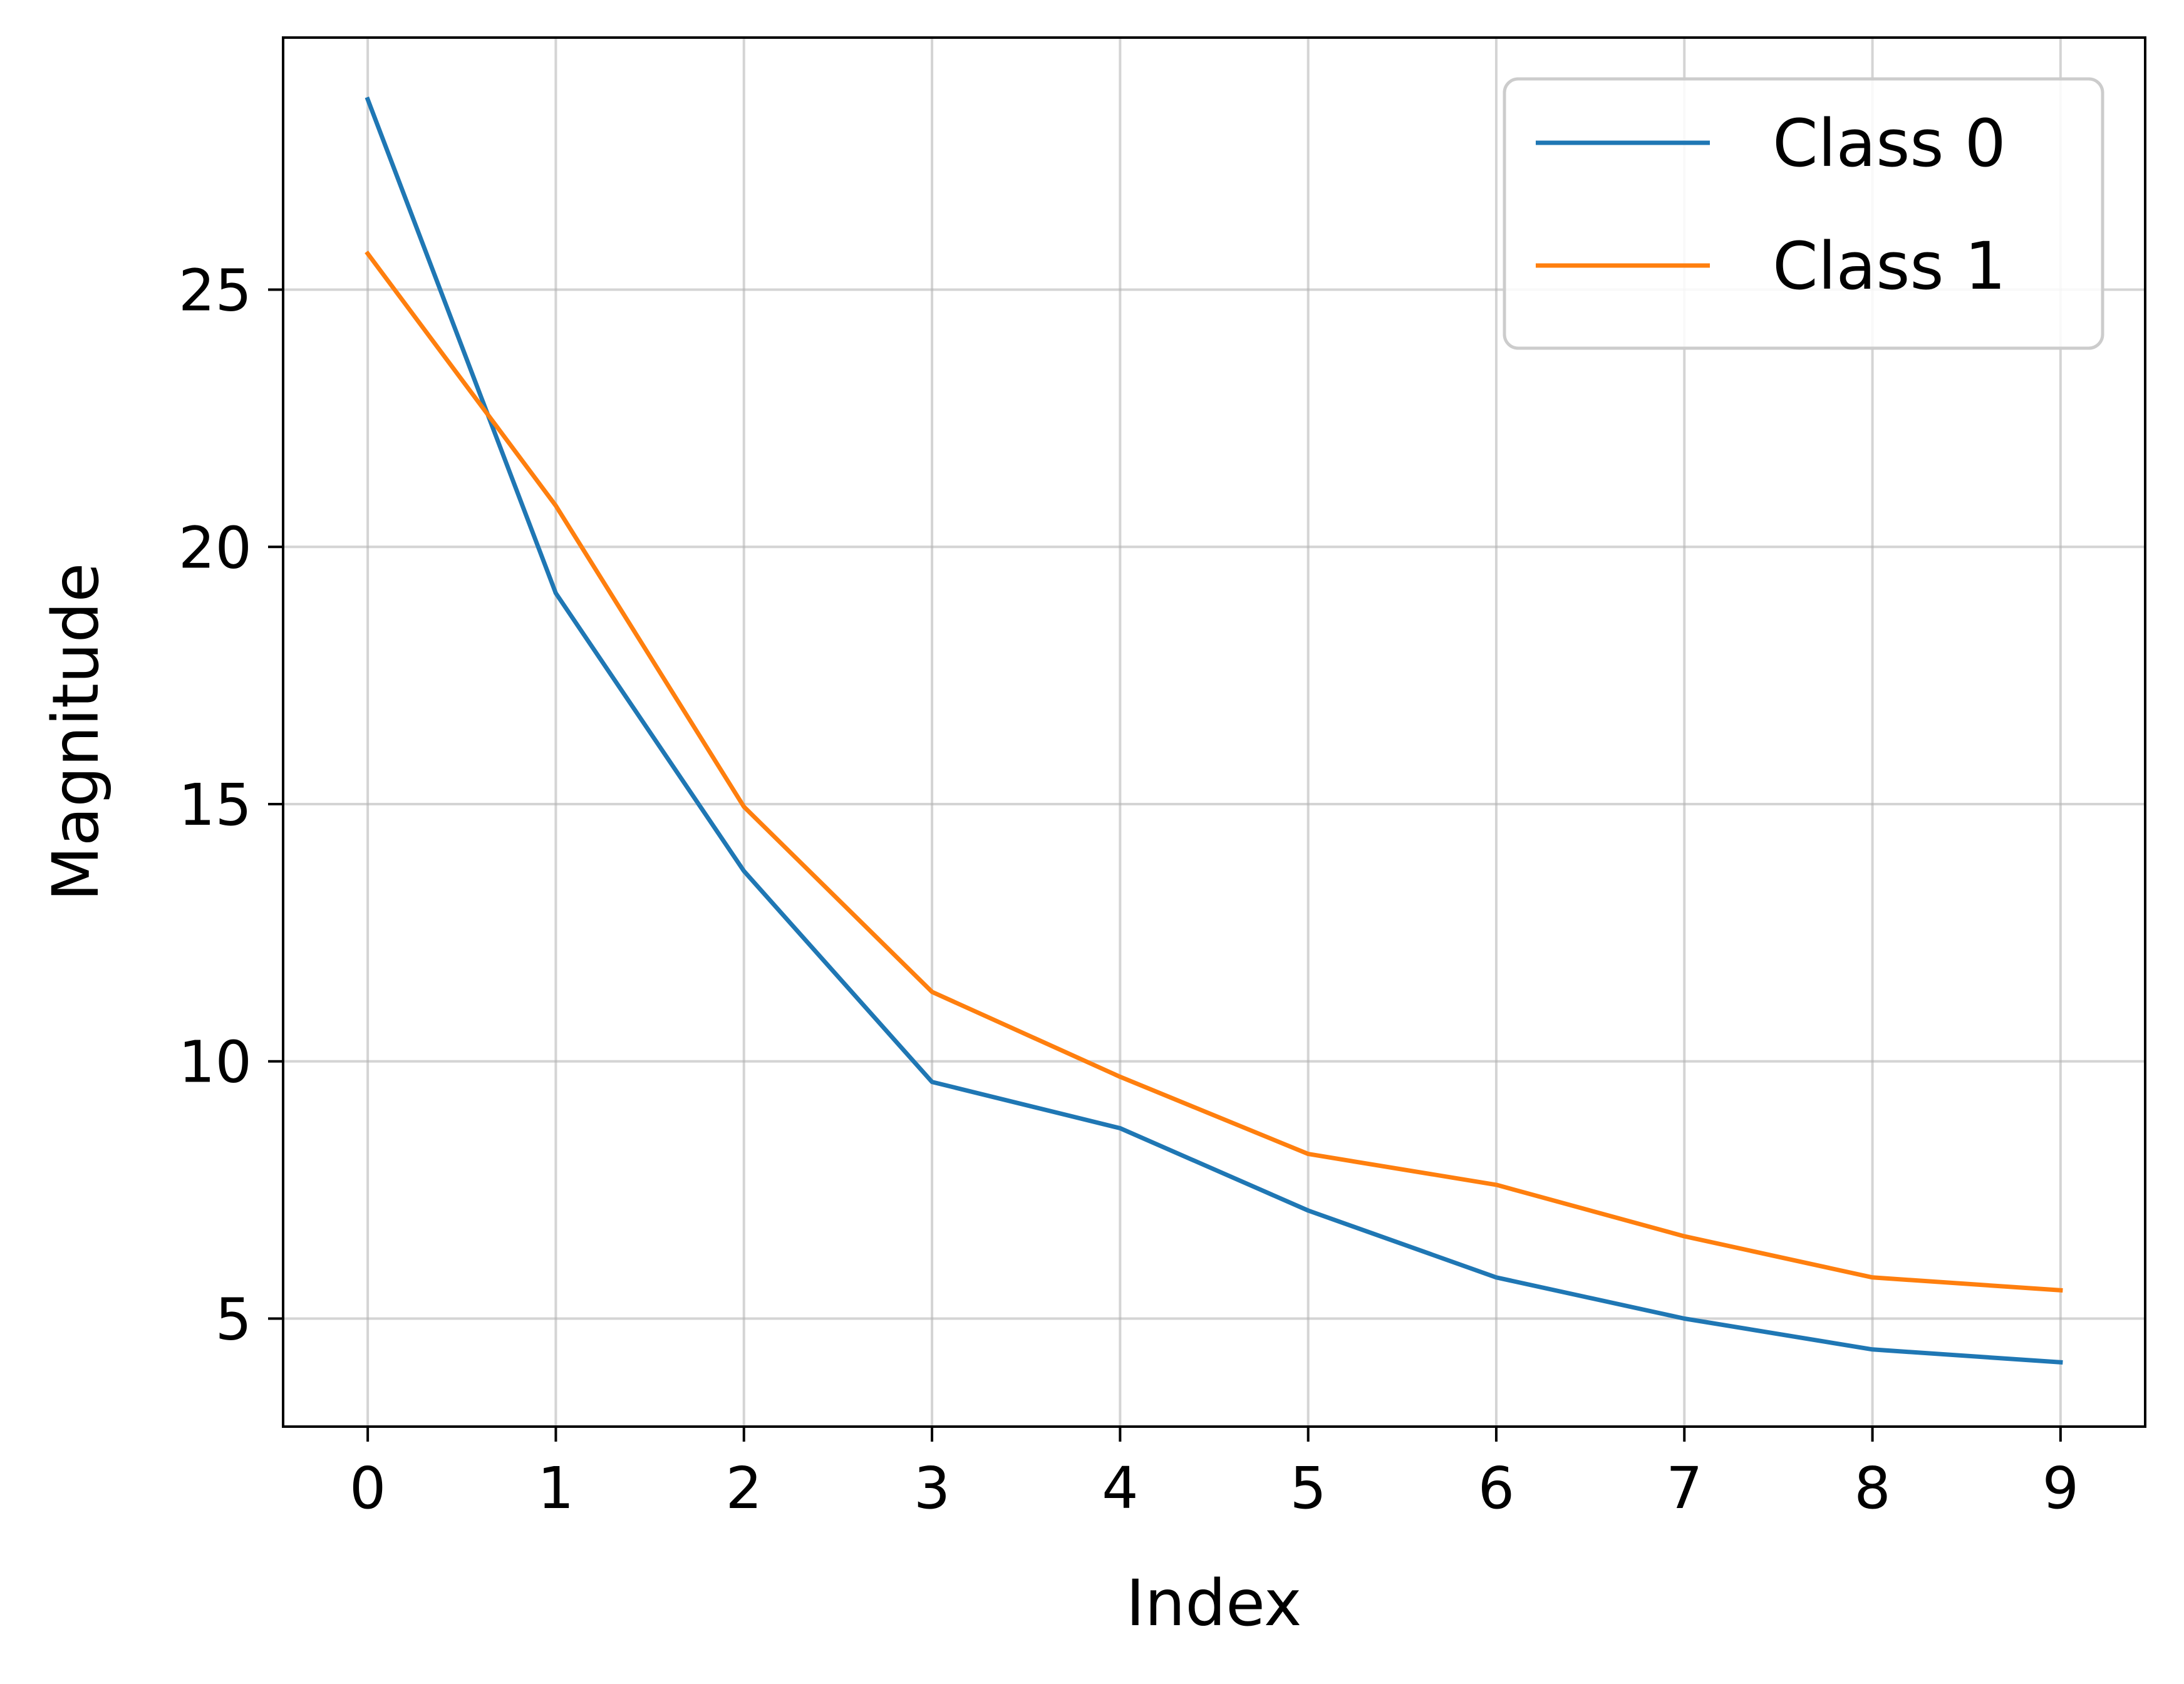  Describe the element at coordinates (1120, 1488) in the screenshot. I see `x-tick-label: 4` at that location.